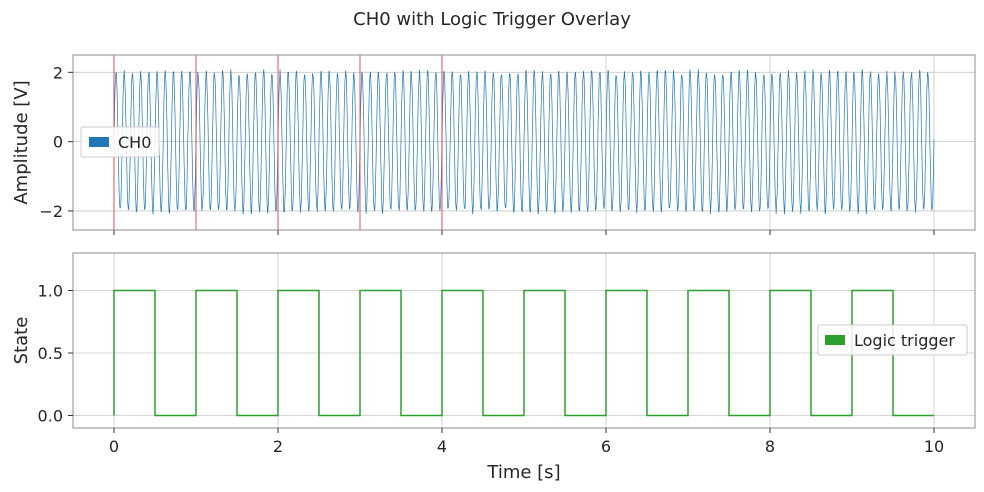  What do you see at coordinates (770, 446) in the screenshot?
I see `x-tick-label: 8` at bounding box center [770, 446].